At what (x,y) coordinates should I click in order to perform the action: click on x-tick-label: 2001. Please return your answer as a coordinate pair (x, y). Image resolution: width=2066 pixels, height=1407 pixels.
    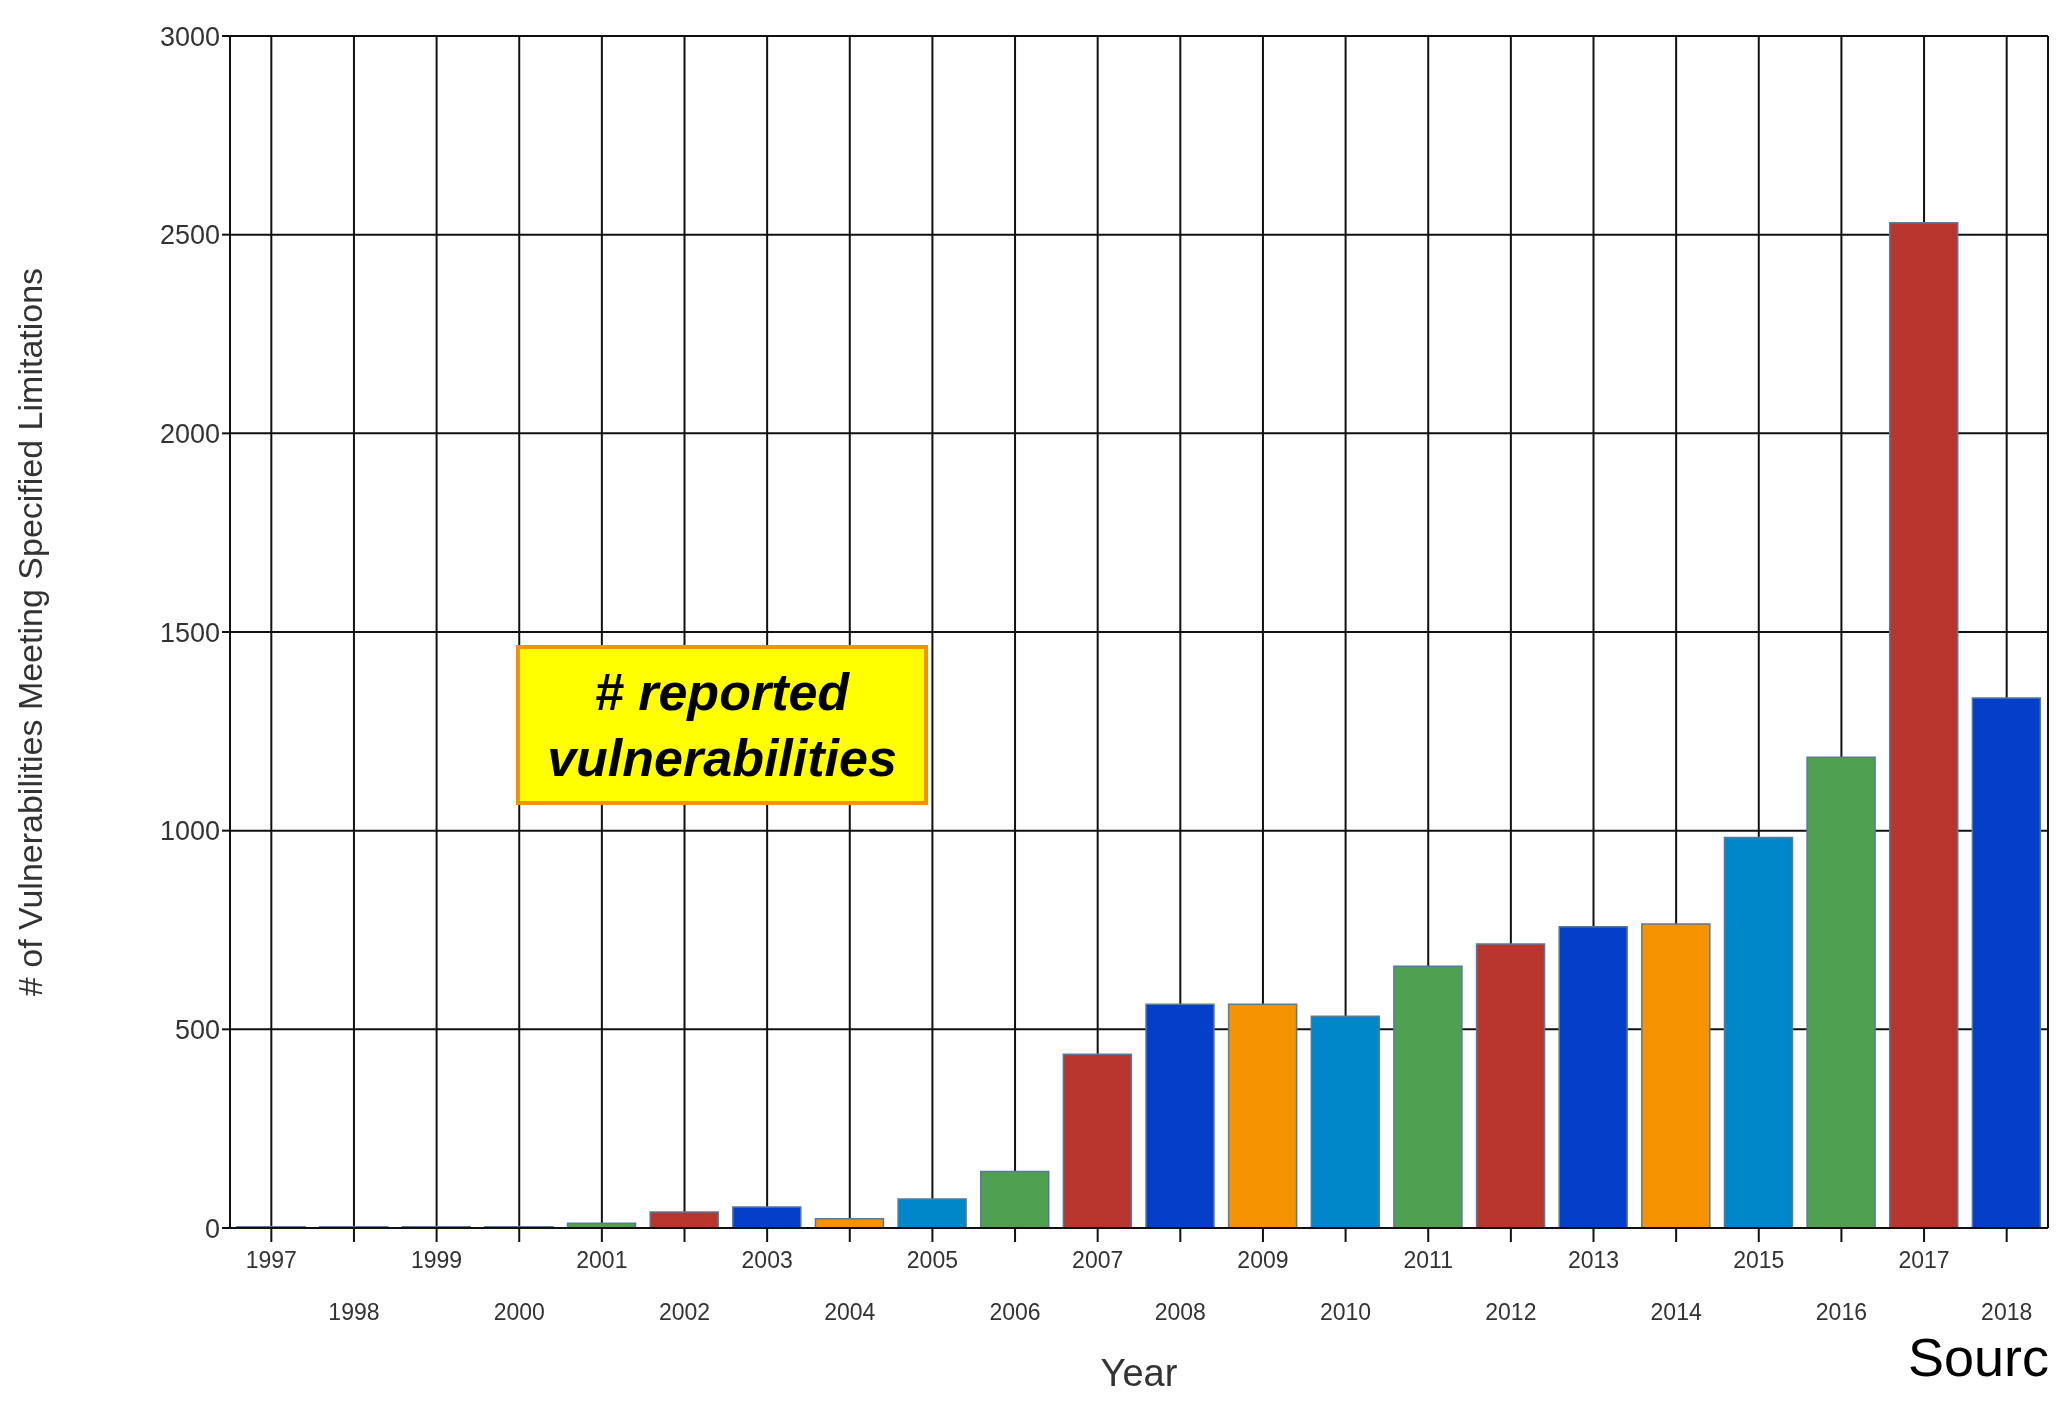
    Looking at the image, I should click on (602, 1260).